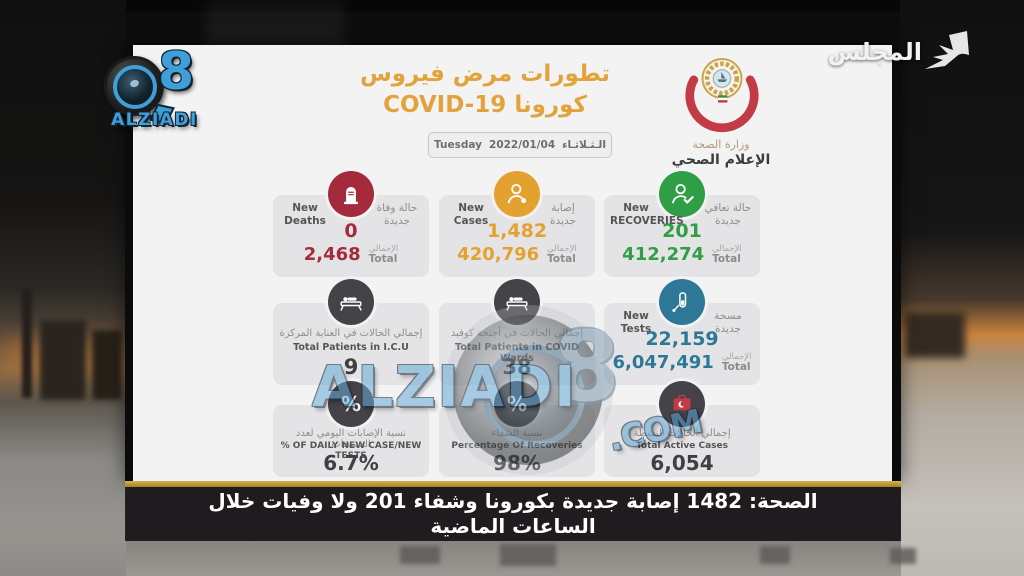  What do you see at coordinates (721, 144) in the screenshot?
I see `ministry-name: وزارة الصحة` at bounding box center [721, 144].